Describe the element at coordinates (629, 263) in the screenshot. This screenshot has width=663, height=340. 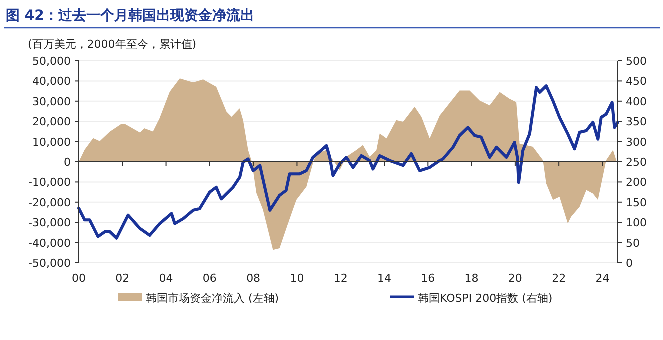
I see `y2-tick-label: 0` at that location.